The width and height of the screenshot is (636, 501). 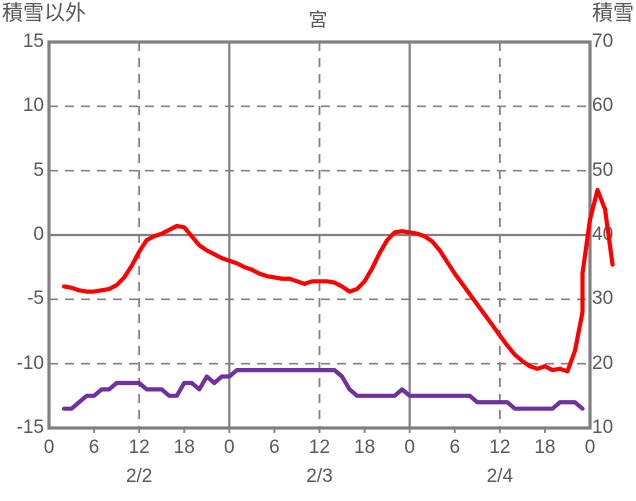 What do you see at coordinates (30, 363) in the screenshot?
I see `left-axis-tick: -10` at bounding box center [30, 363].